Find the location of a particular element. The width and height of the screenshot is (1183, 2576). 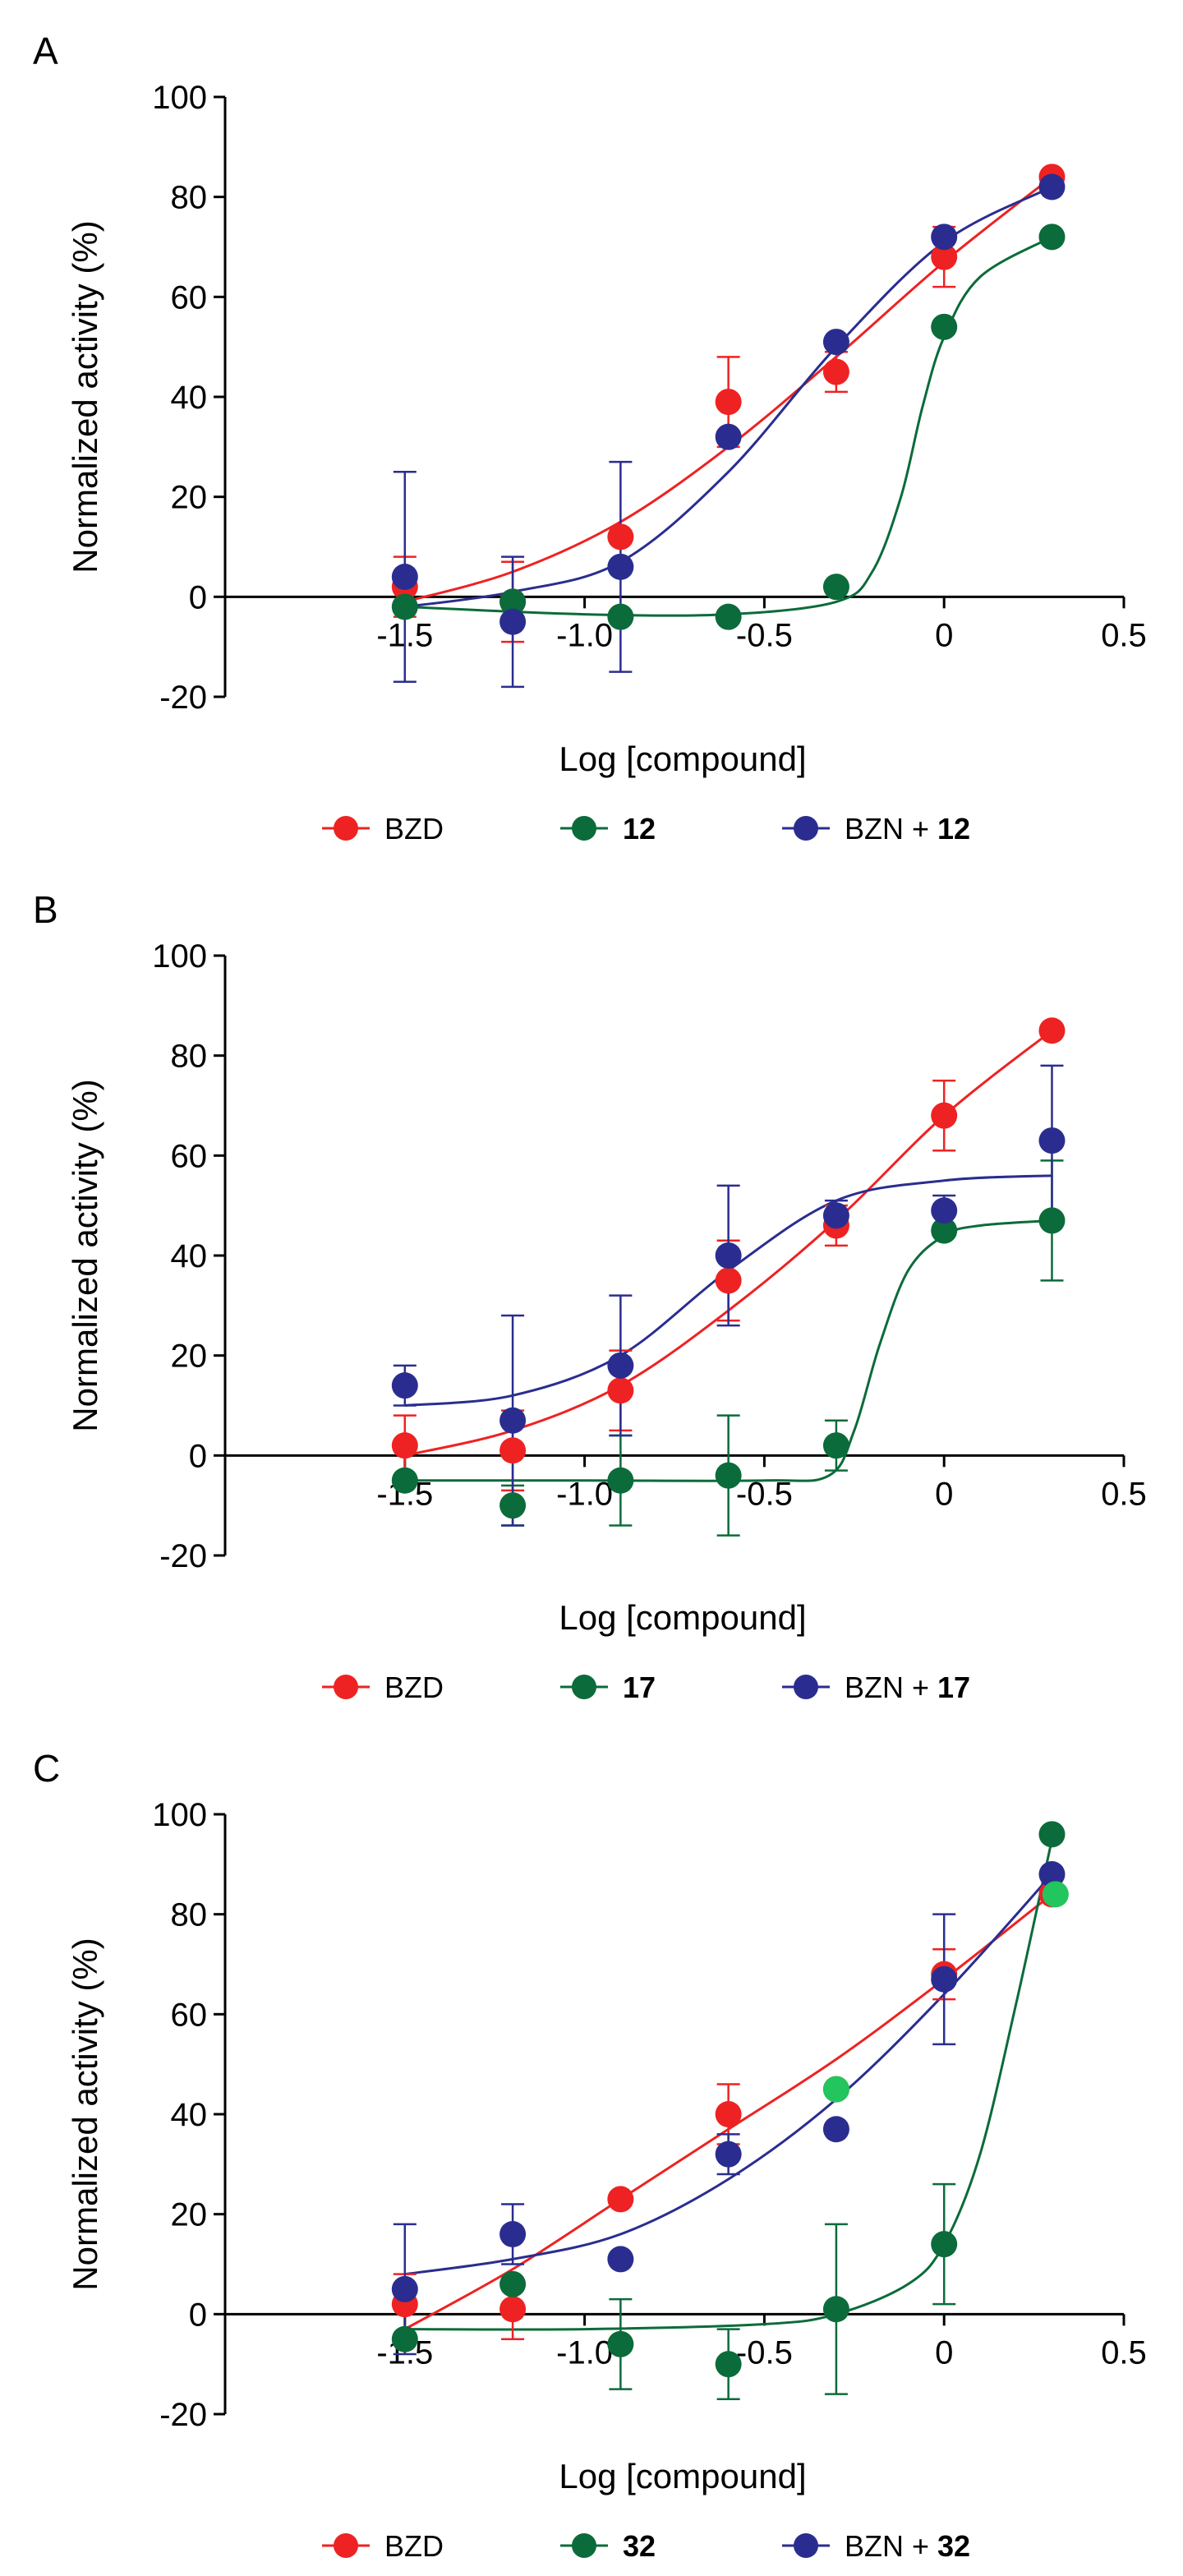

y-tick-label: -20 is located at coordinates (183, 698).